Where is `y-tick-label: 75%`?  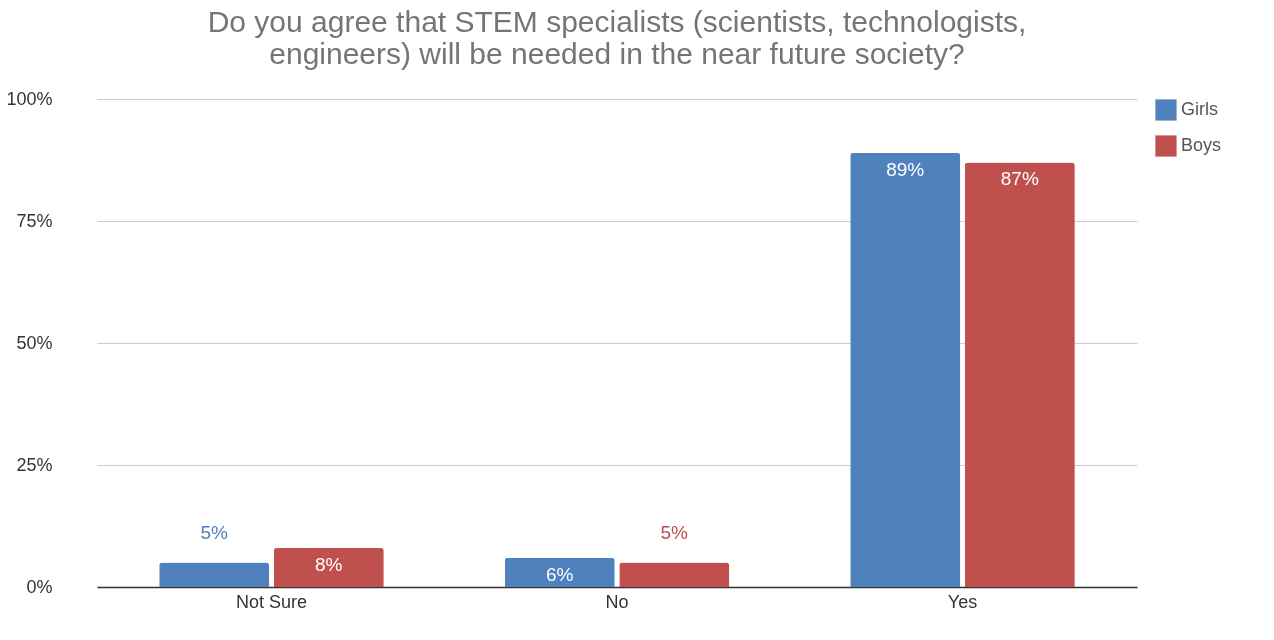 y-tick-label: 75% is located at coordinates (34, 220).